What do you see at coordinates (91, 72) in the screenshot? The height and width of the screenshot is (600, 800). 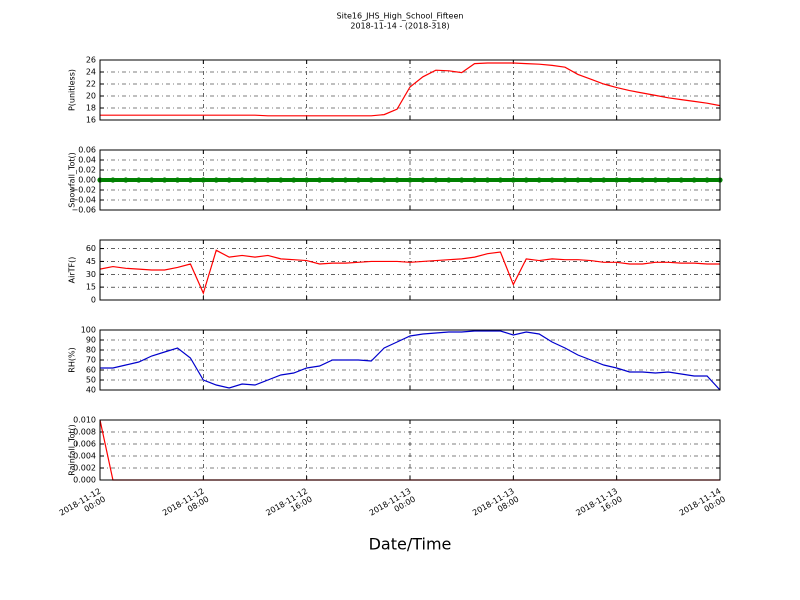 I see `y-tick-label: 24` at bounding box center [91, 72].